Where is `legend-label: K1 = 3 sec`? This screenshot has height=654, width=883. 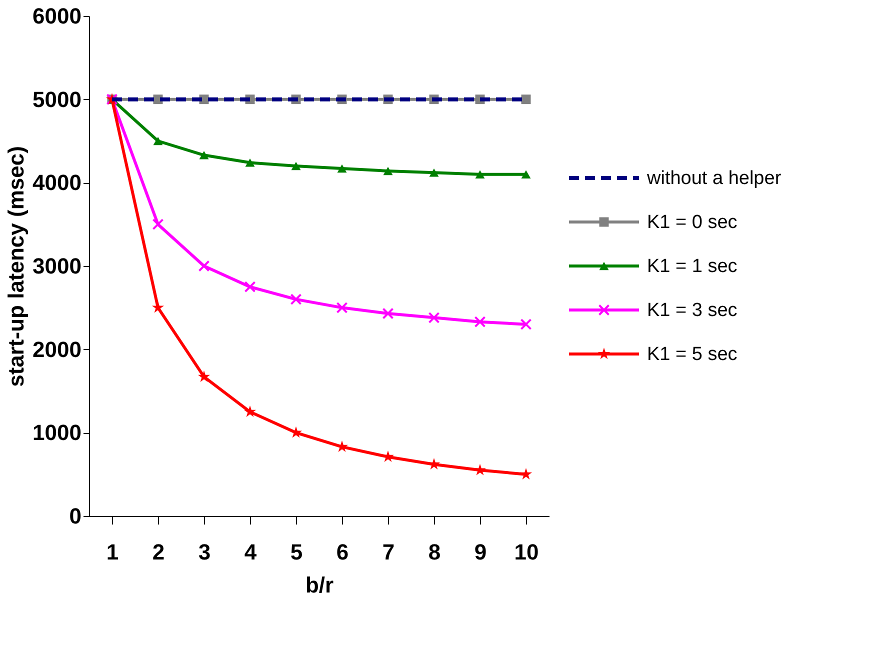
legend-label: K1 = 3 sec is located at coordinates (692, 310).